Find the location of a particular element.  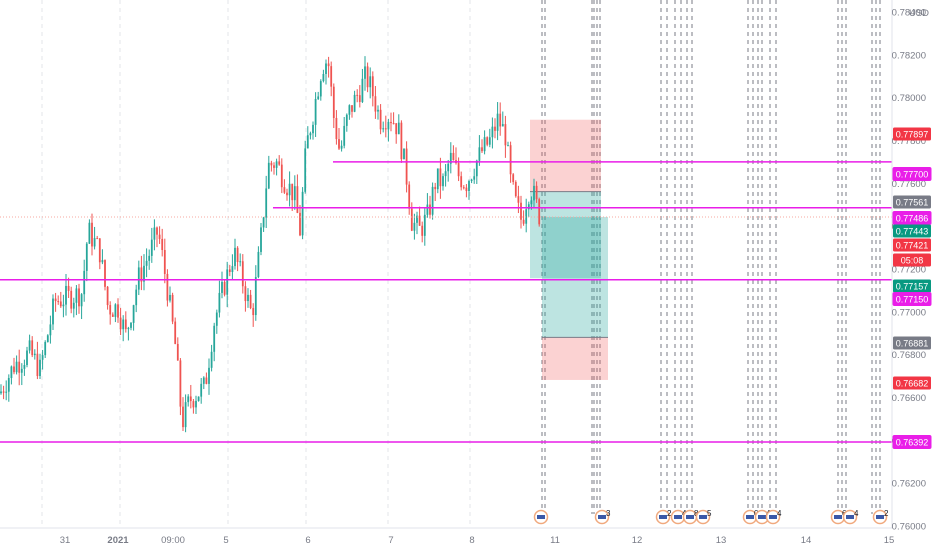

event-marker-count: 2 is located at coordinates (886, 513).